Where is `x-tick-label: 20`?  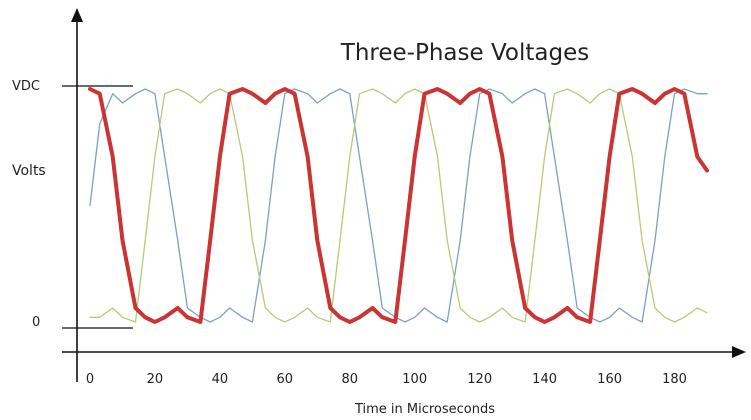 x-tick-label: 20 is located at coordinates (155, 379).